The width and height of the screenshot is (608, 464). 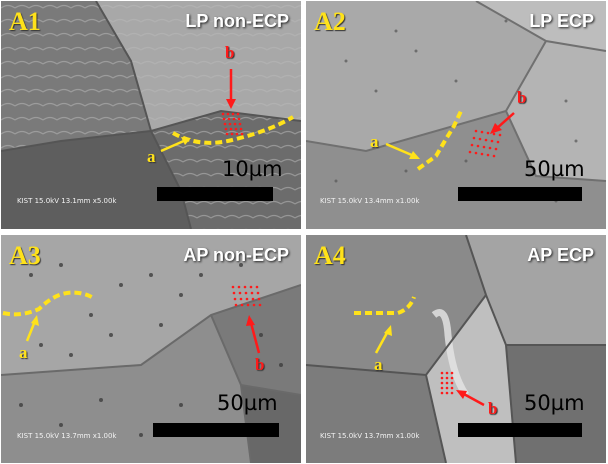 What do you see at coordinates (374, 141) in the screenshot?
I see `marker-a-label-a2: a` at bounding box center [374, 141].